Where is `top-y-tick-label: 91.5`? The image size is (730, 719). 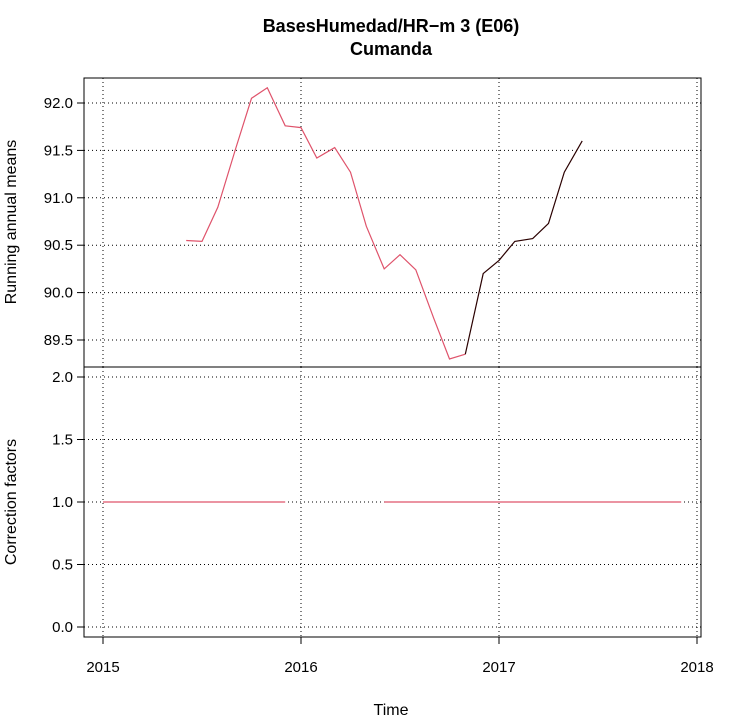
top-y-tick-label: 91.5 is located at coordinates (58, 150).